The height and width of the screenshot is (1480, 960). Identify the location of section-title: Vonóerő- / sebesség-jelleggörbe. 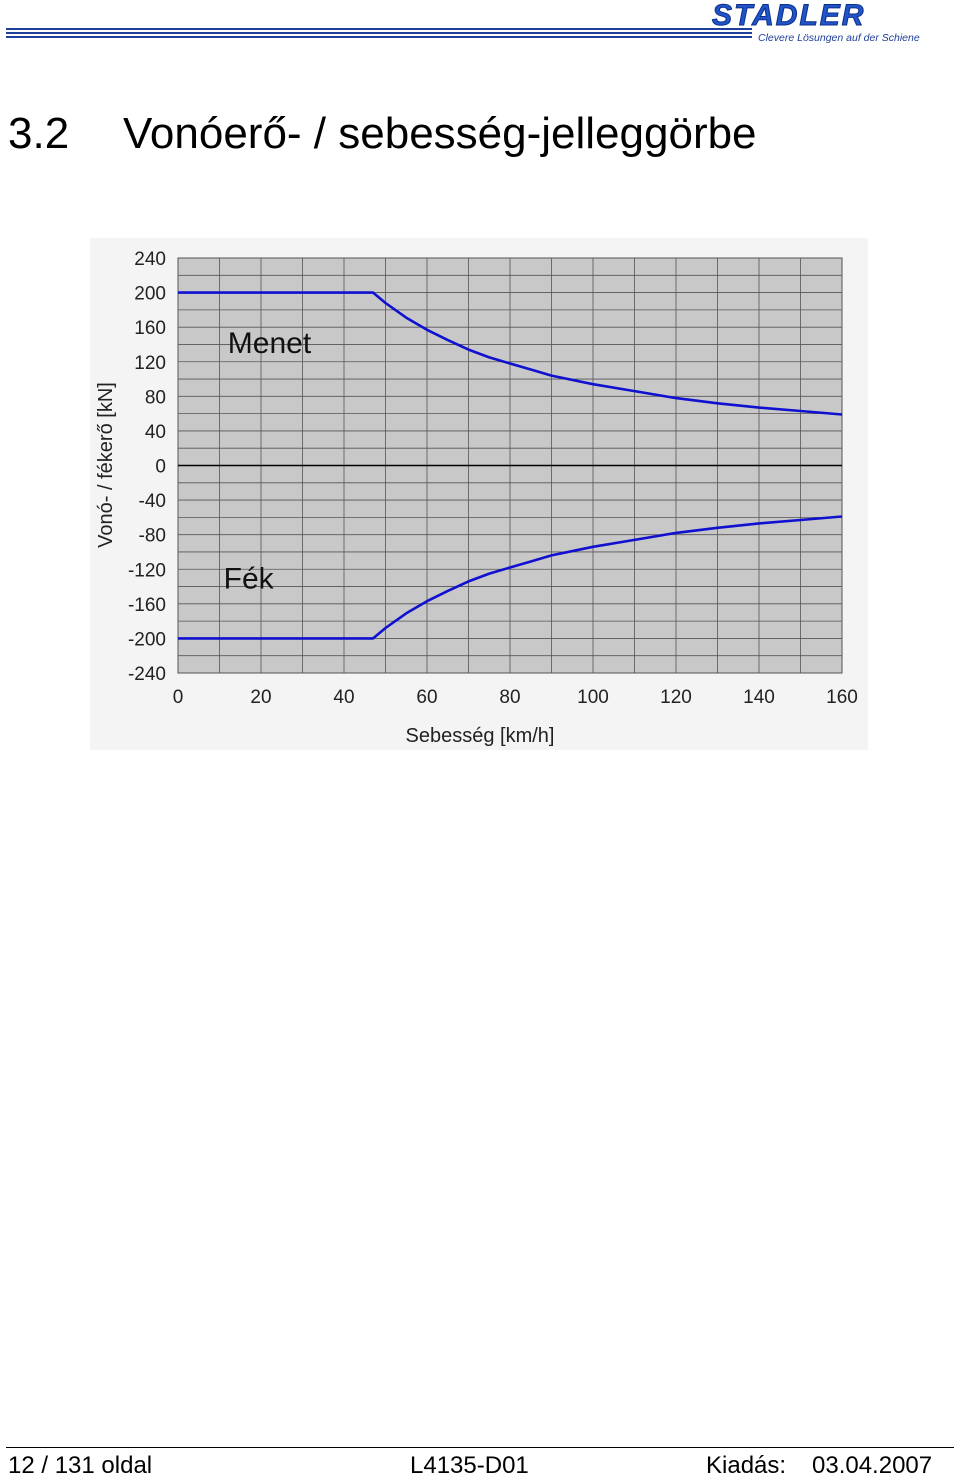
(440, 133).